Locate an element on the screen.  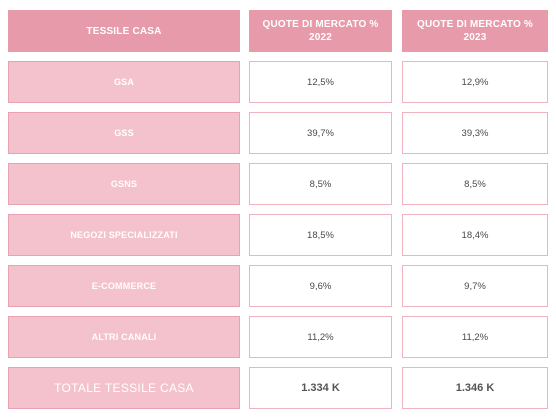
header-category-text: TESSILE CASA is located at coordinates (124, 31).